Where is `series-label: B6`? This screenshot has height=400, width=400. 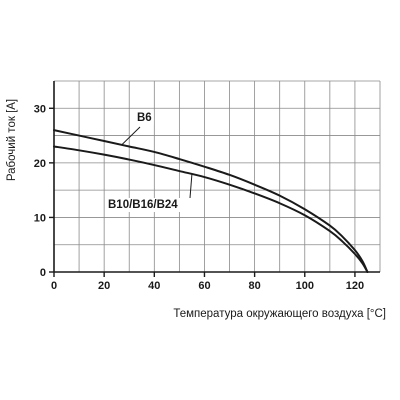 series-label: B6 is located at coordinates (144, 118).